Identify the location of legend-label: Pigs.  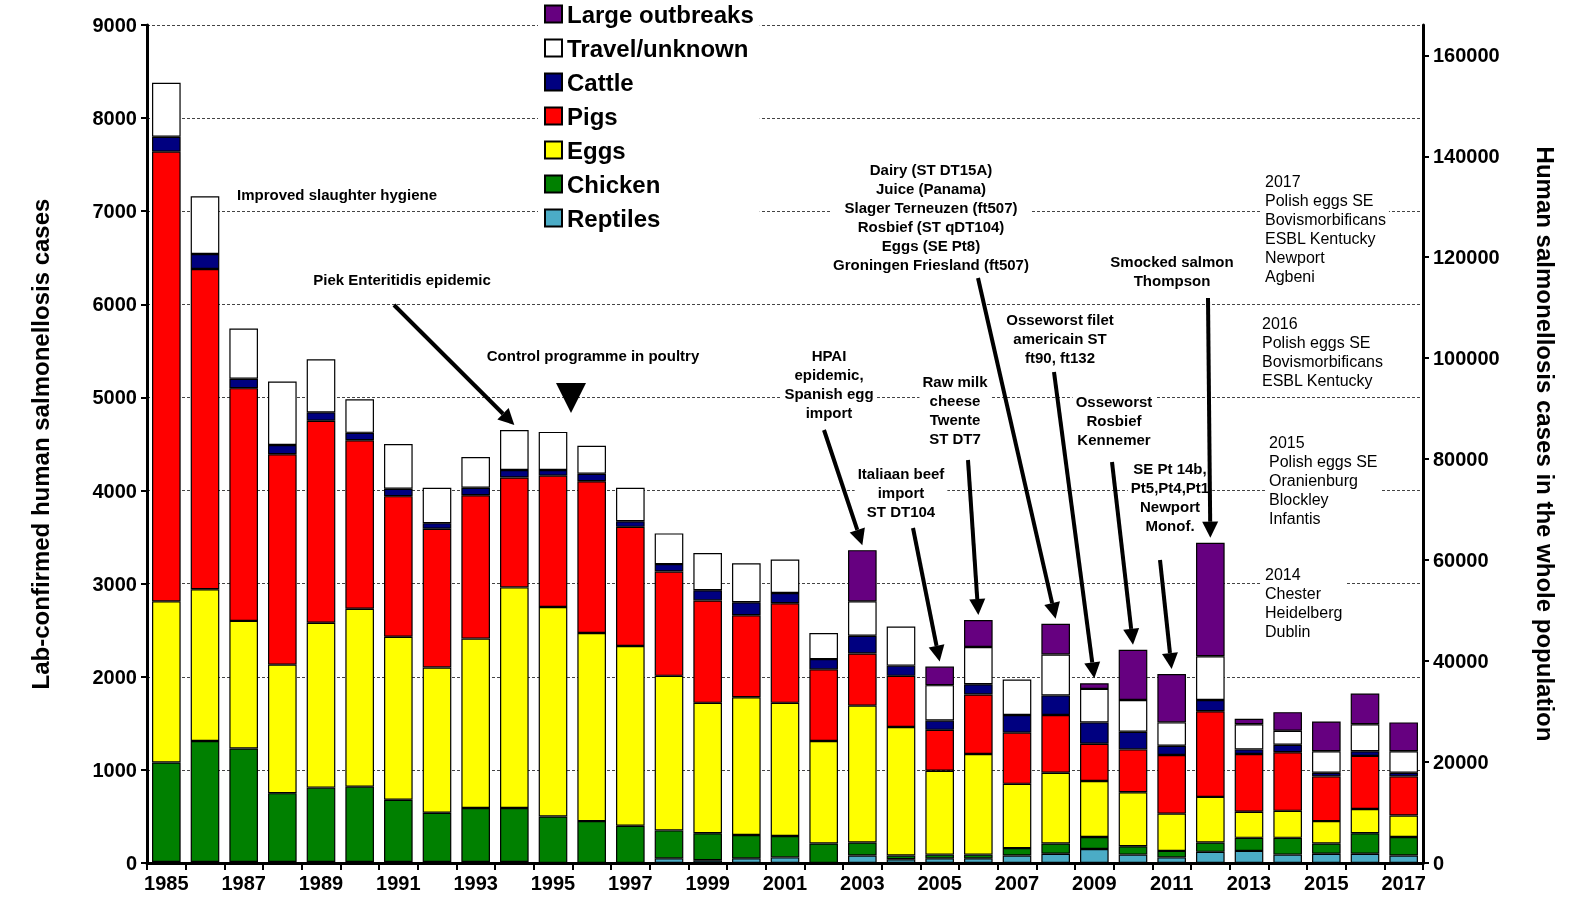
(592, 116).